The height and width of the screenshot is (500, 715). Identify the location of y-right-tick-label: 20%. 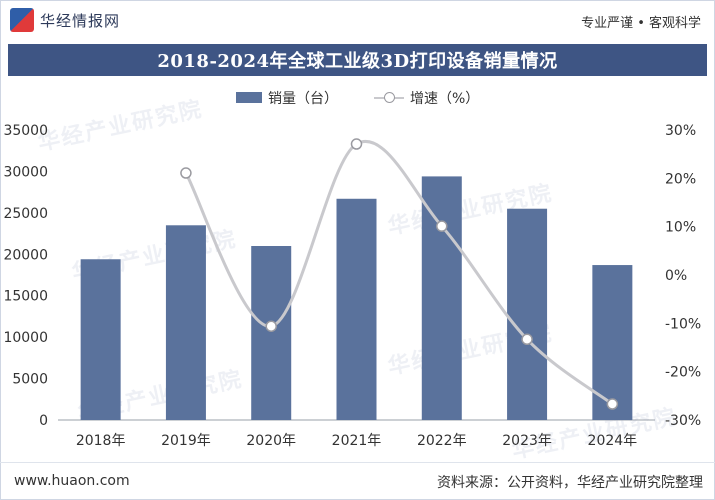
(680, 179).